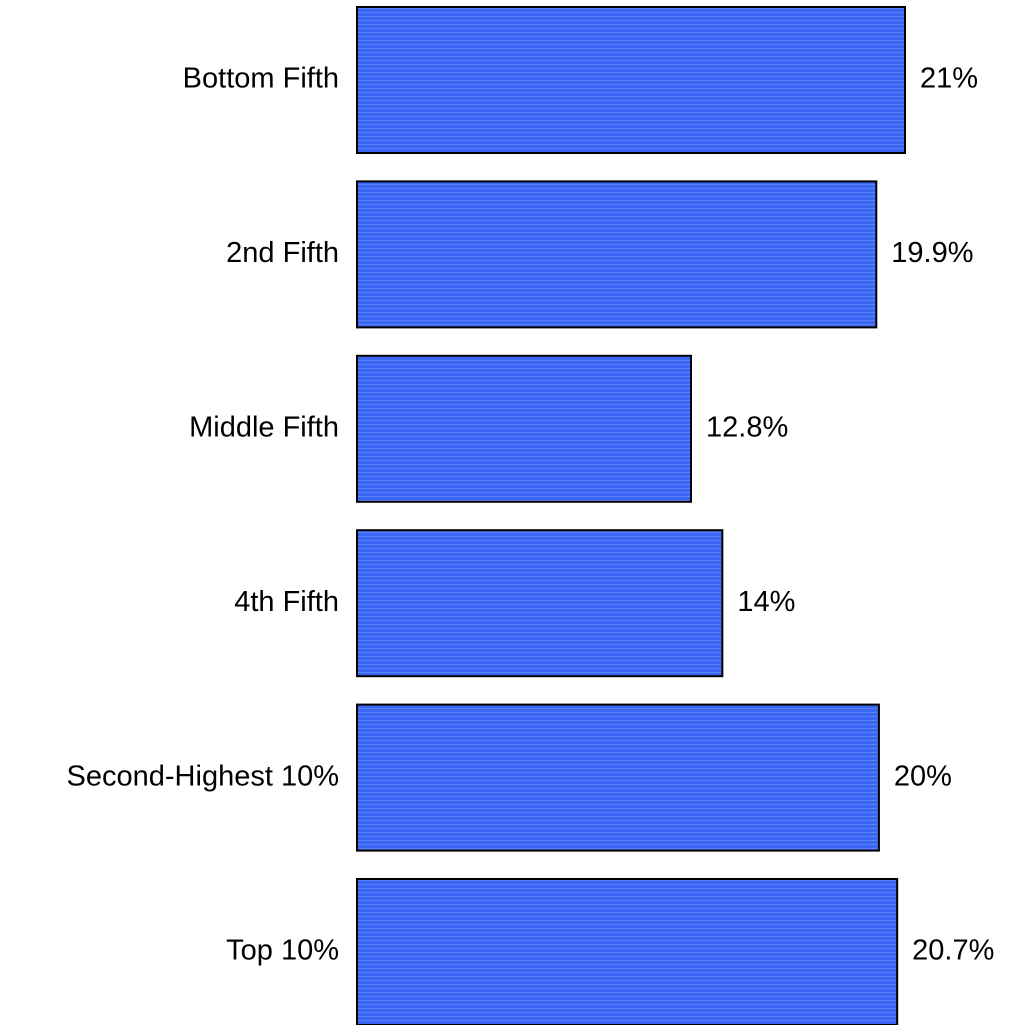 The height and width of the screenshot is (1025, 1016). Describe the element at coordinates (631, 80) in the screenshot. I see `bar-bottom-fifth` at that location.